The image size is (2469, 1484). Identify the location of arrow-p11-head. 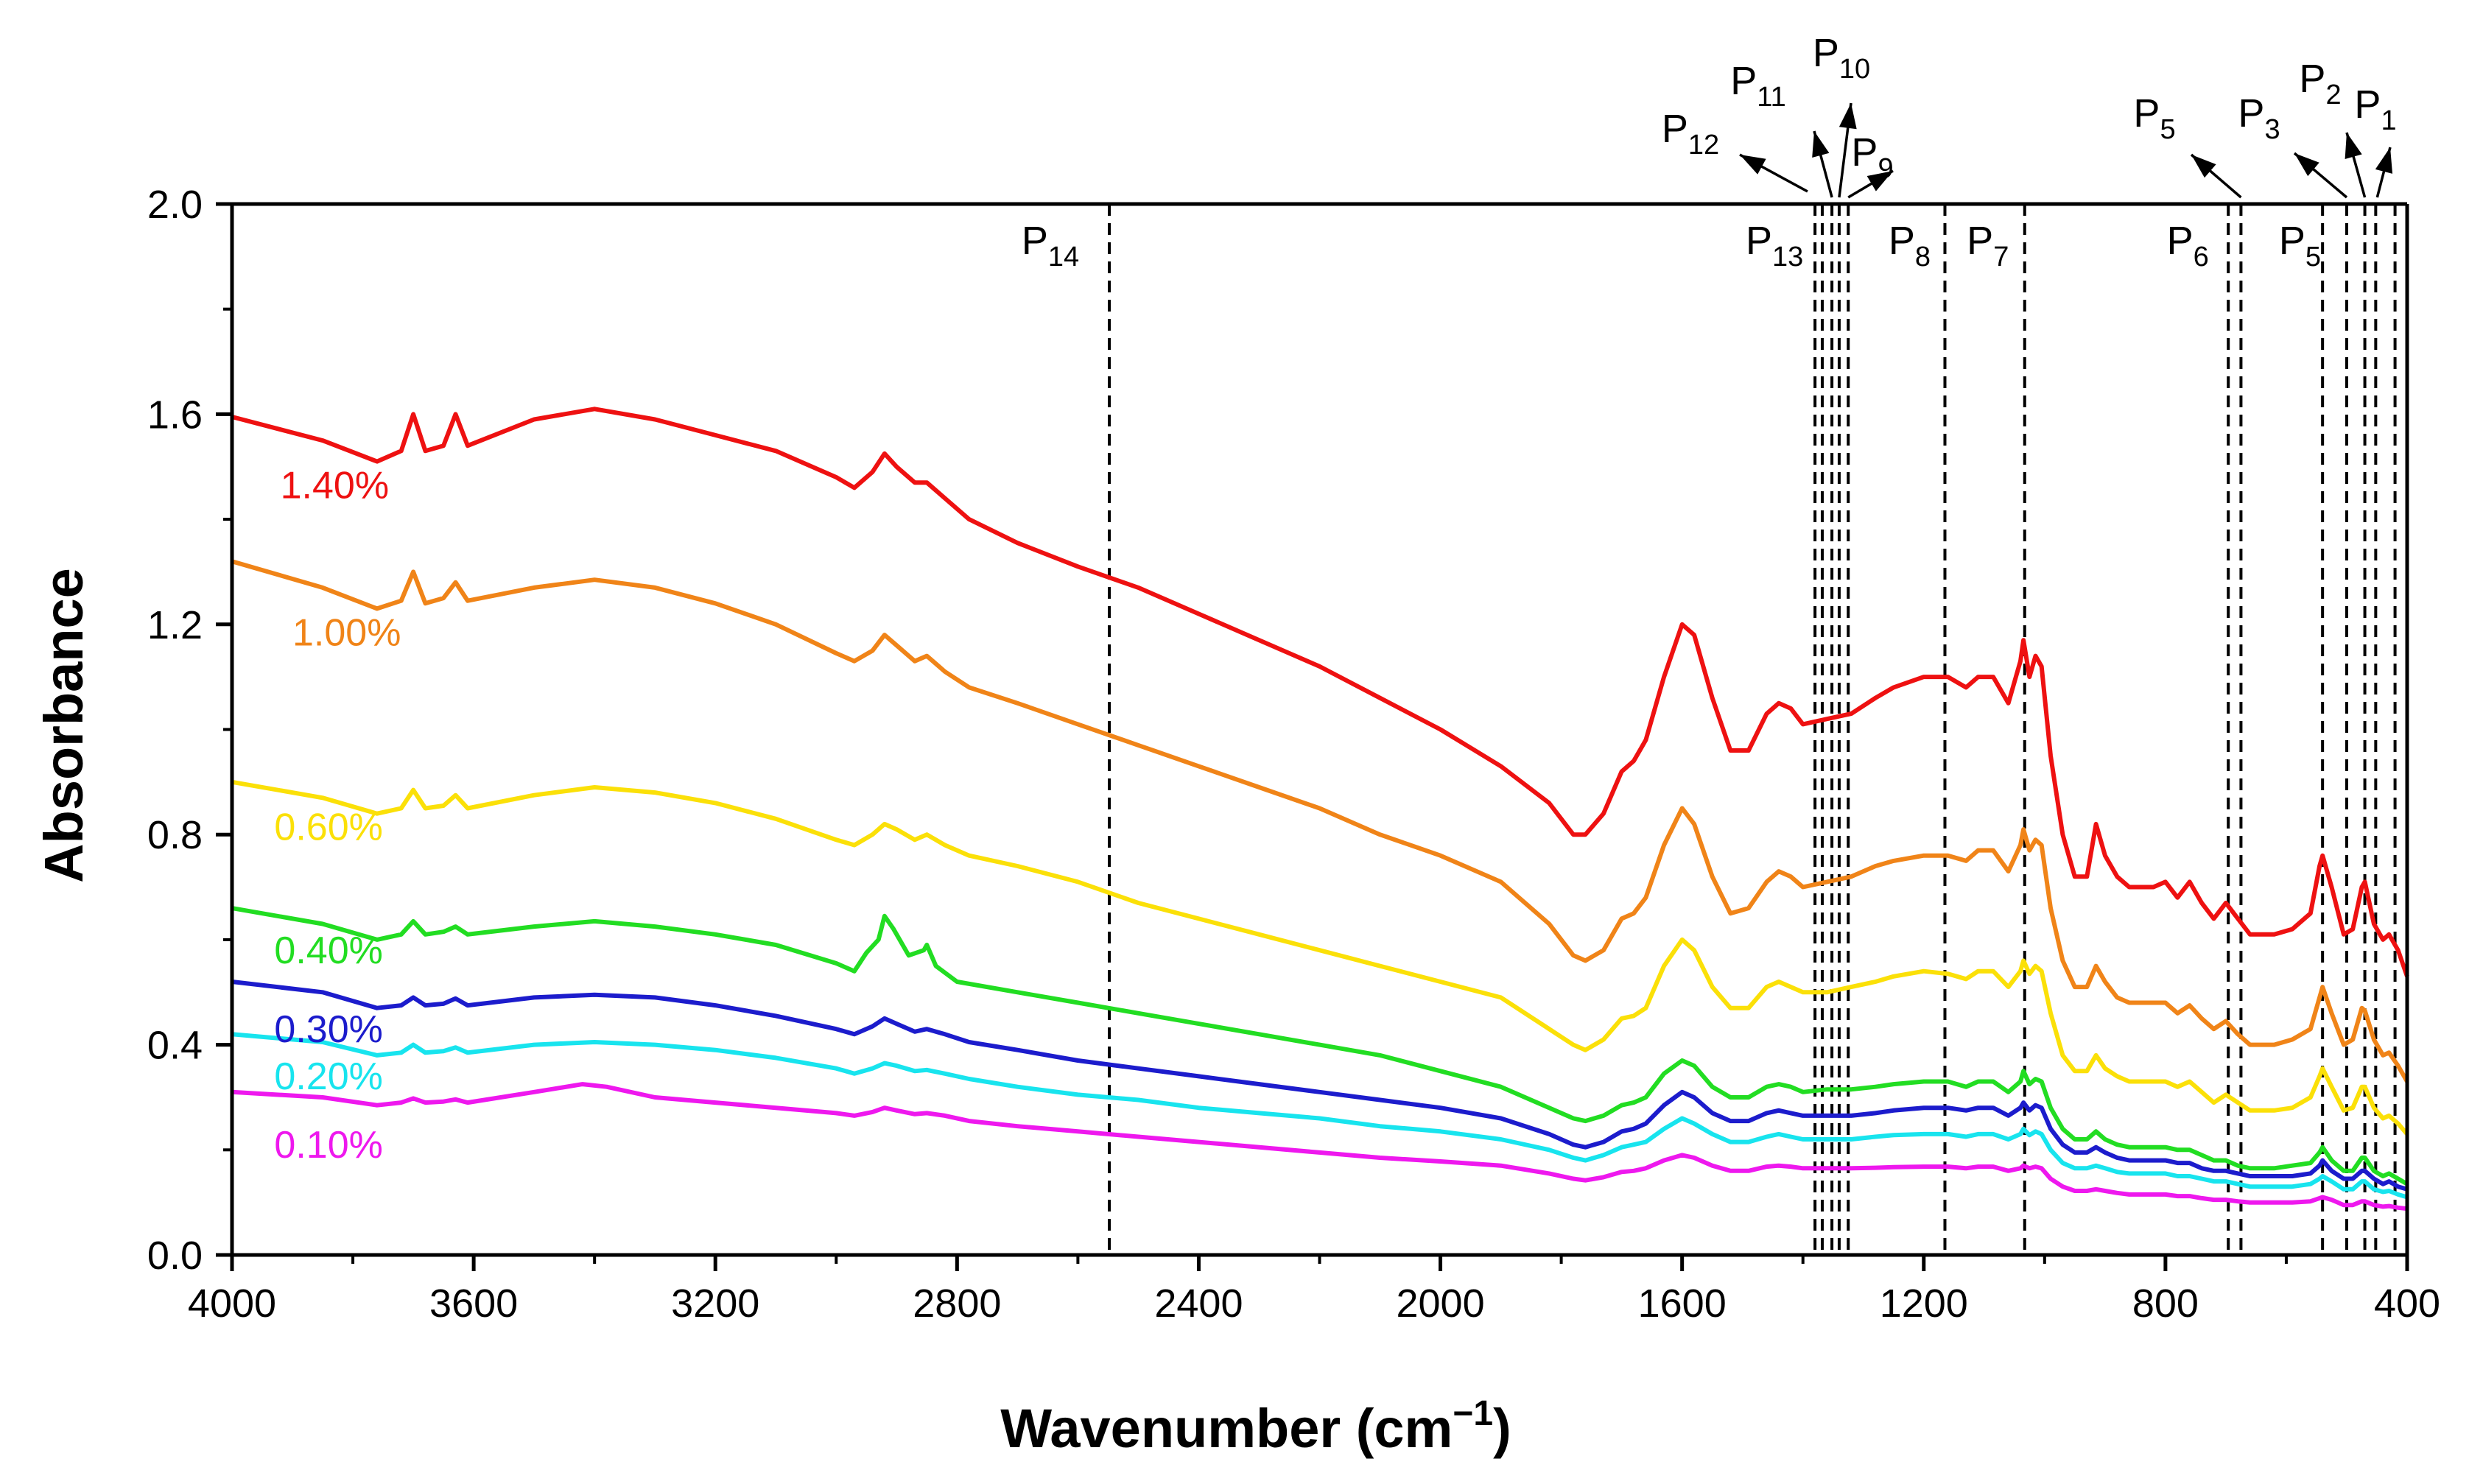
(1821, 145).